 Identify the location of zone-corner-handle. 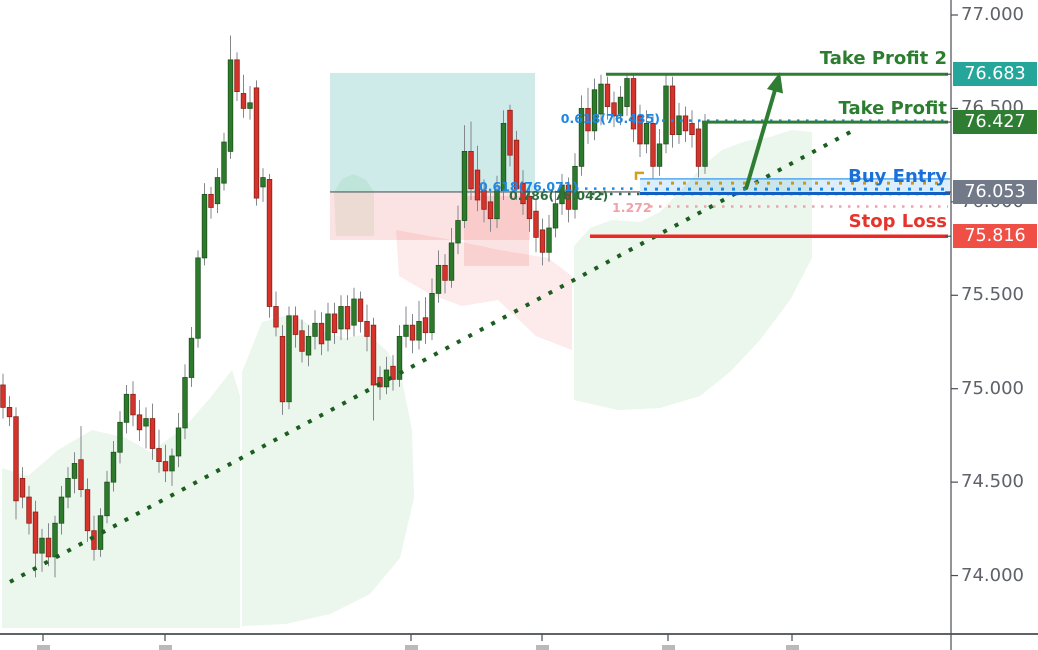
(639, 175).